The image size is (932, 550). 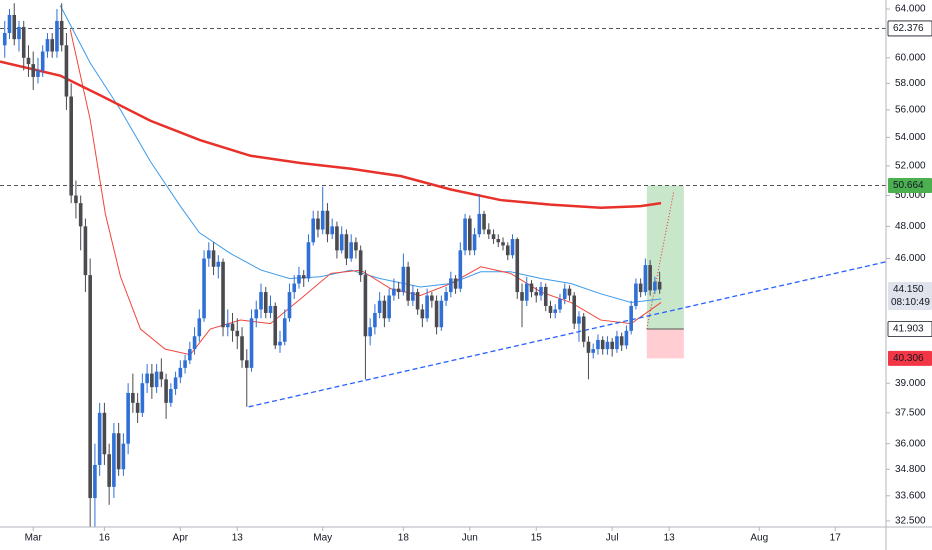 I want to click on price-tag-label: 62.376, so click(x=908, y=28).